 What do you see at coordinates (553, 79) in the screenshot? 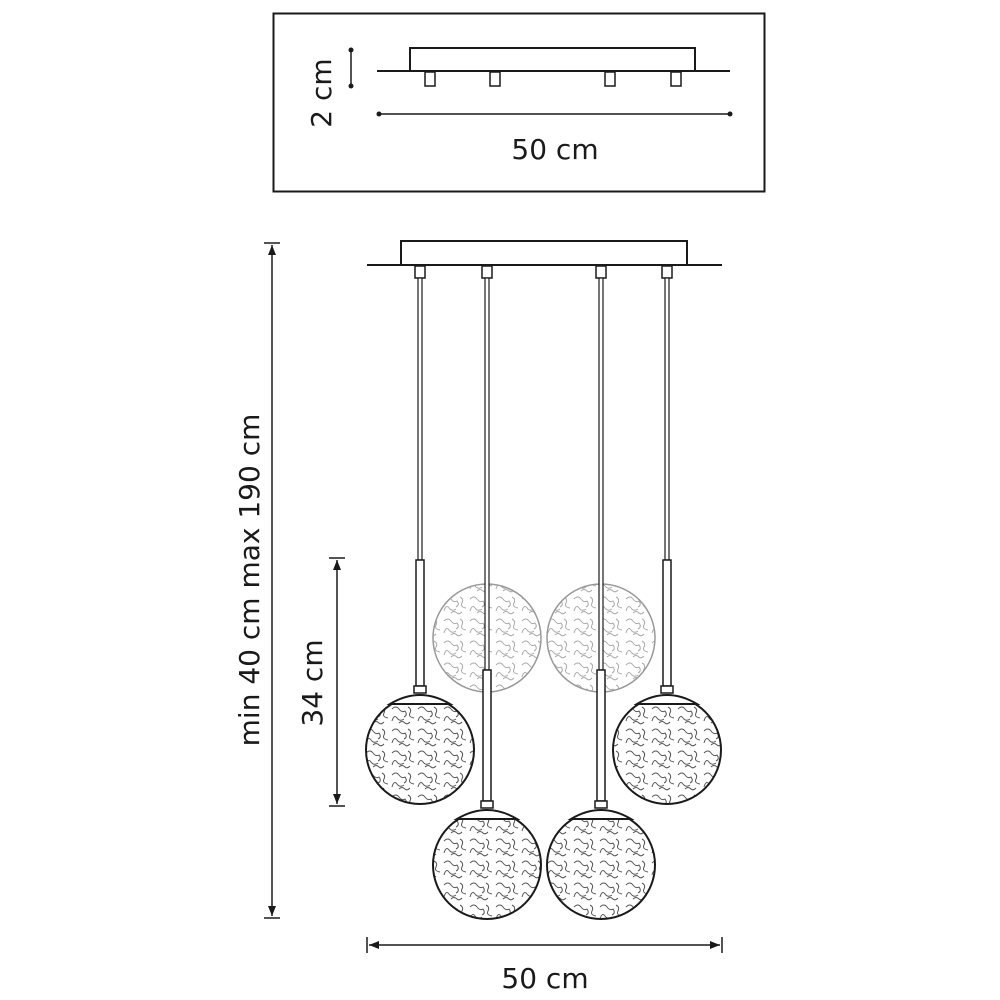
I see `canopy-feet` at bounding box center [553, 79].